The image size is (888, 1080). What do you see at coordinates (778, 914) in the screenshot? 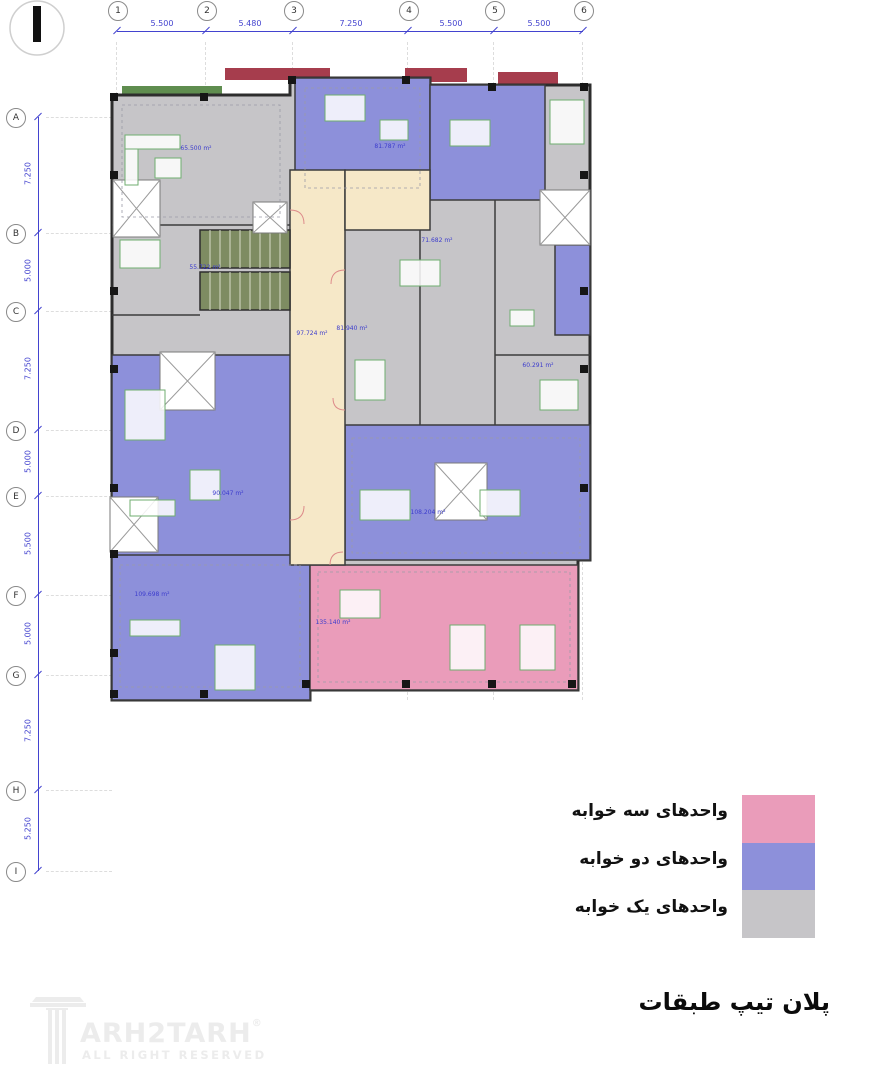
I see `legend-swatch-one-bedroom` at bounding box center [778, 914].